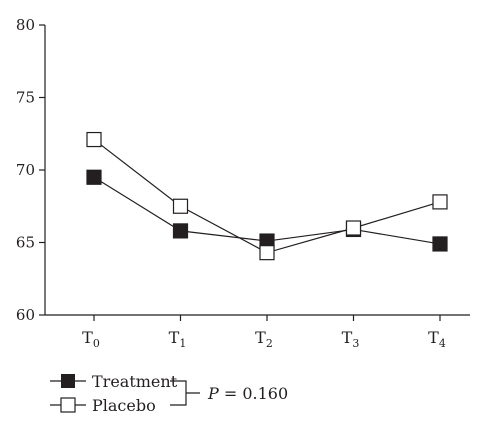 The width and height of the screenshot is (500, 430). What do you see at coordinates (25, 98) in the screenshot?
I see `y-tick-label-3: 75` at bounding box center [25, 98].